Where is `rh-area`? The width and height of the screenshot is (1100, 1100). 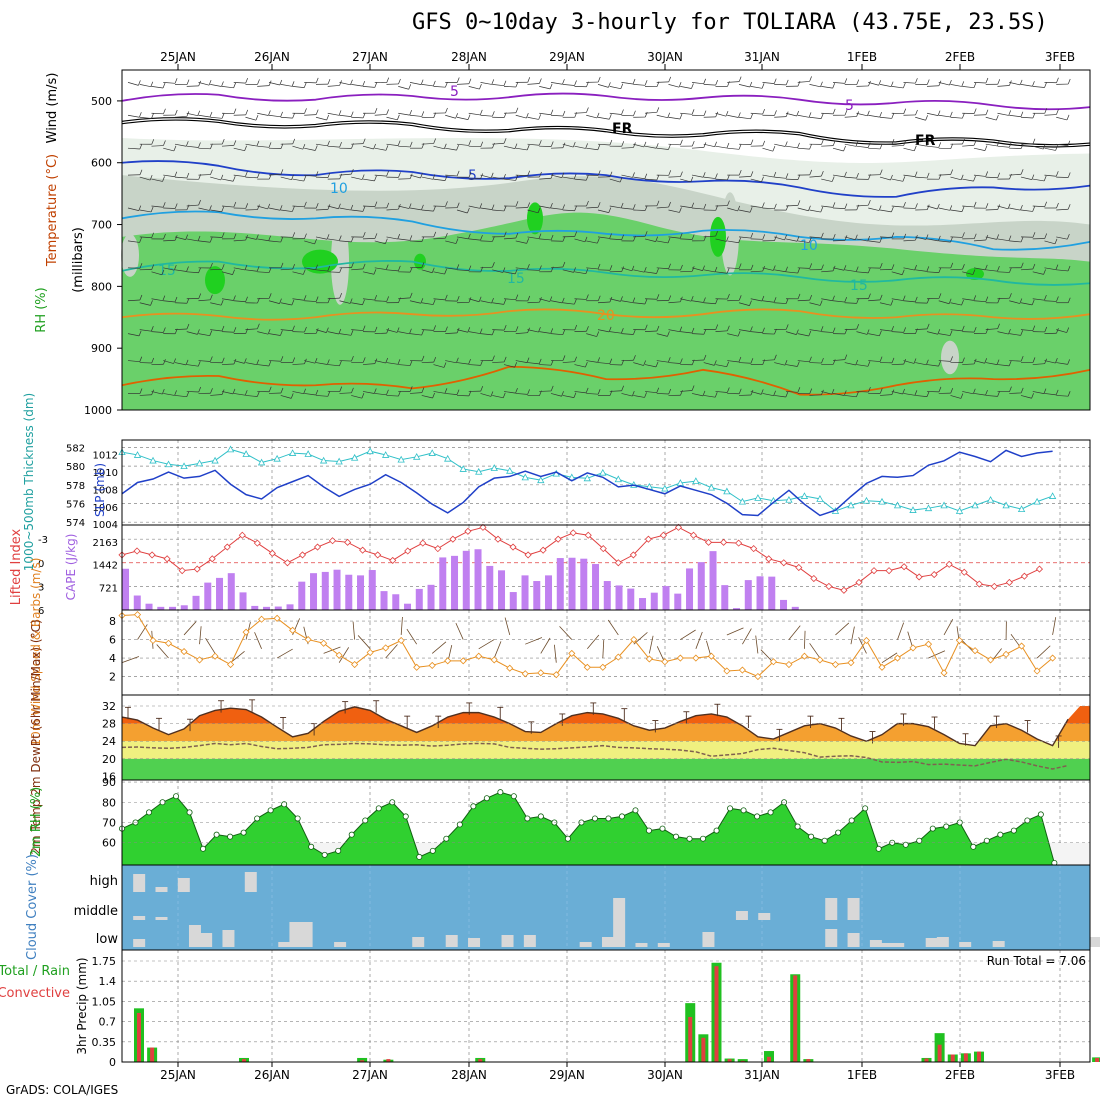 rh-area is located at coordinates (588, 828).